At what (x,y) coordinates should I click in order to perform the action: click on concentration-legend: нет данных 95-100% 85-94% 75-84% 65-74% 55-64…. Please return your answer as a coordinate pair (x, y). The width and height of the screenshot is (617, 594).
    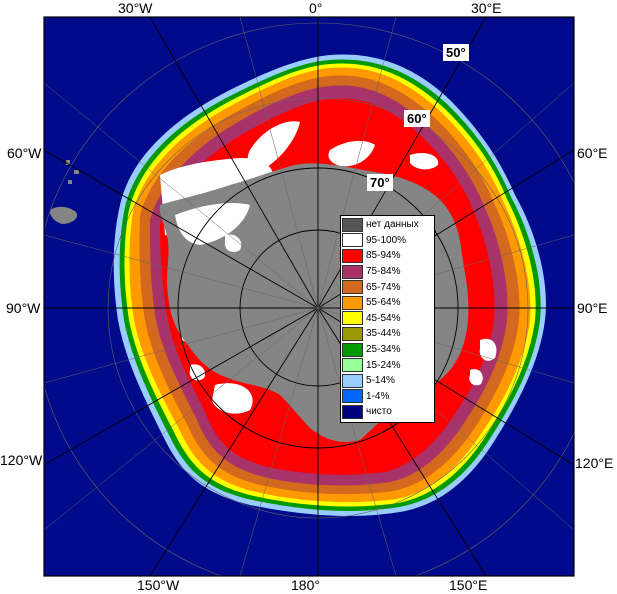
    Looking at the image, I should click on (387, 319).